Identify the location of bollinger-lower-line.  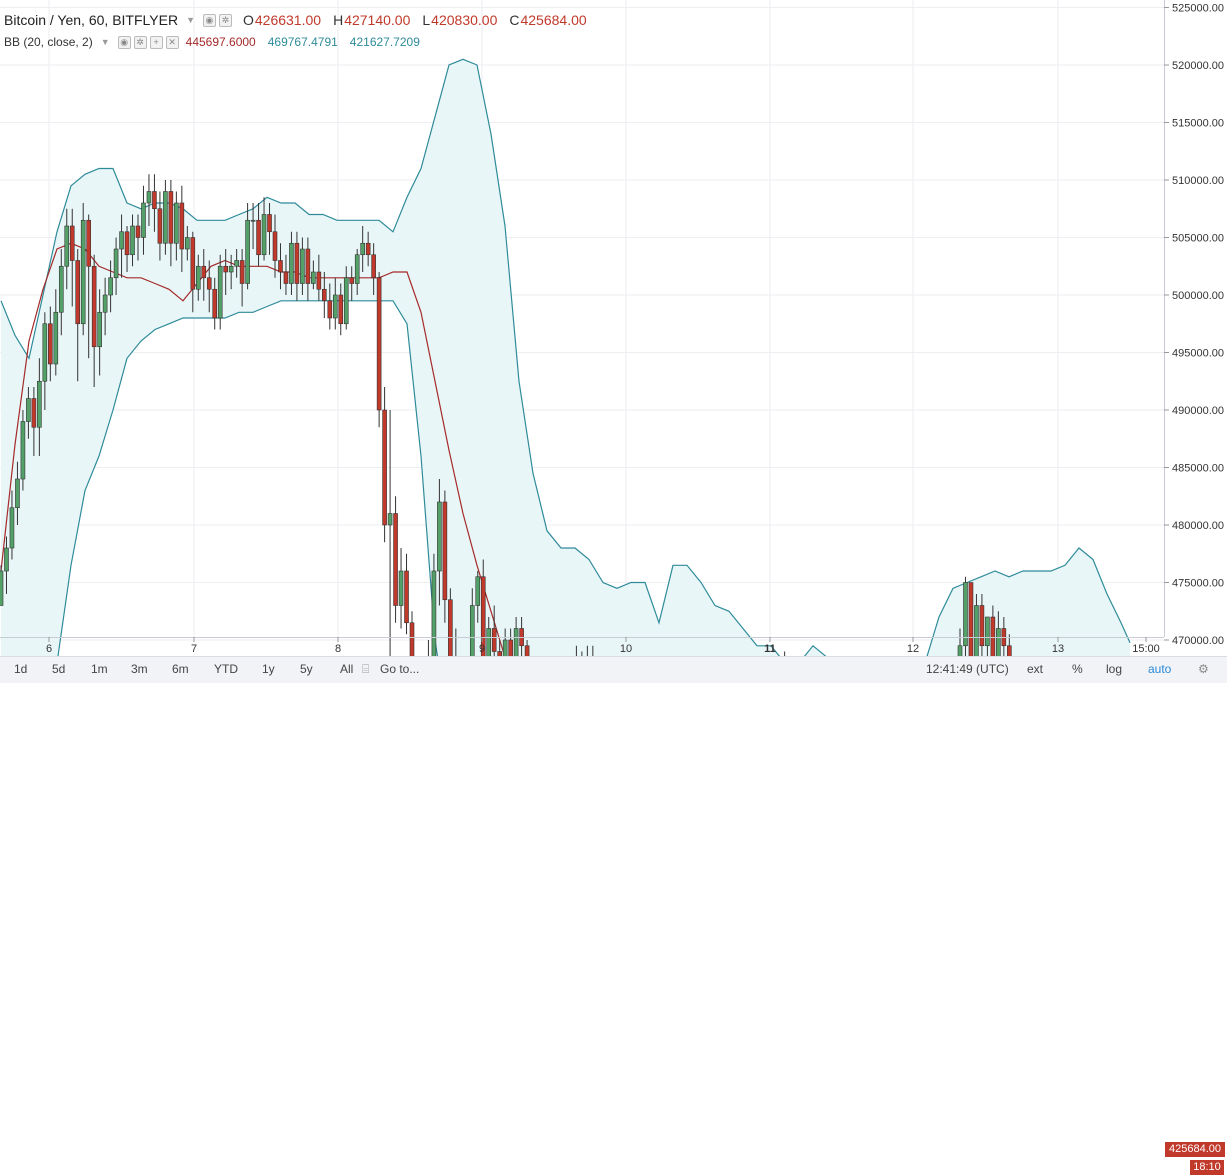
(248, 478).